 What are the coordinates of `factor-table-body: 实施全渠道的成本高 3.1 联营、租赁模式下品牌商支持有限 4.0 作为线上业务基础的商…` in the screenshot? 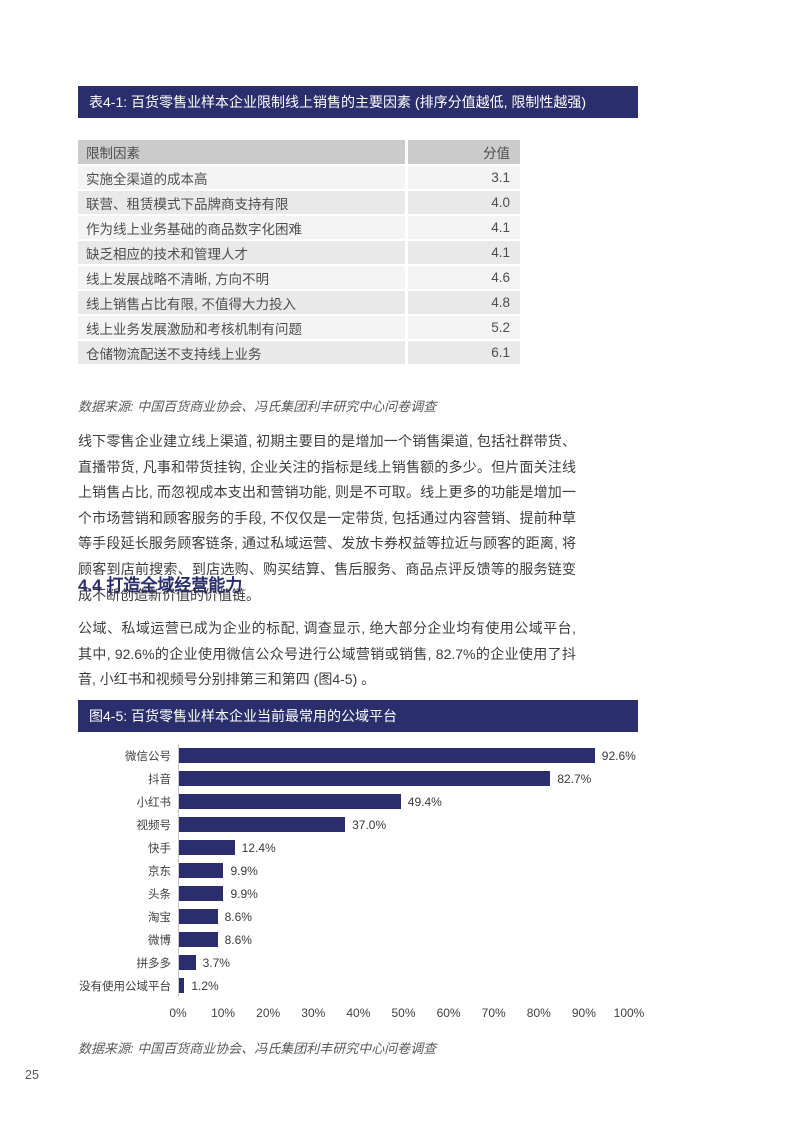 It's located at (299, 265).